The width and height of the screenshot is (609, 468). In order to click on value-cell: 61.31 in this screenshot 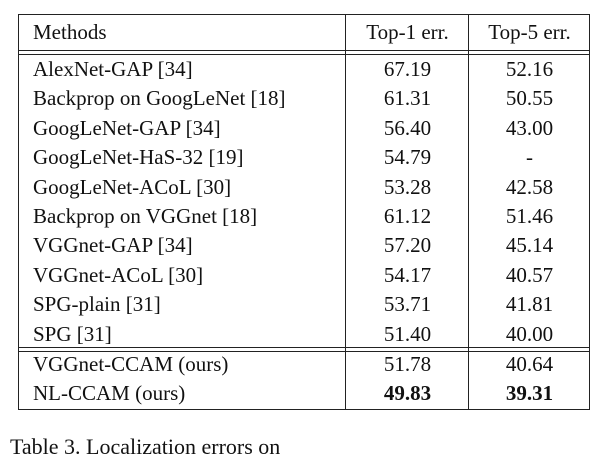, I will do `click(407, 98)`.